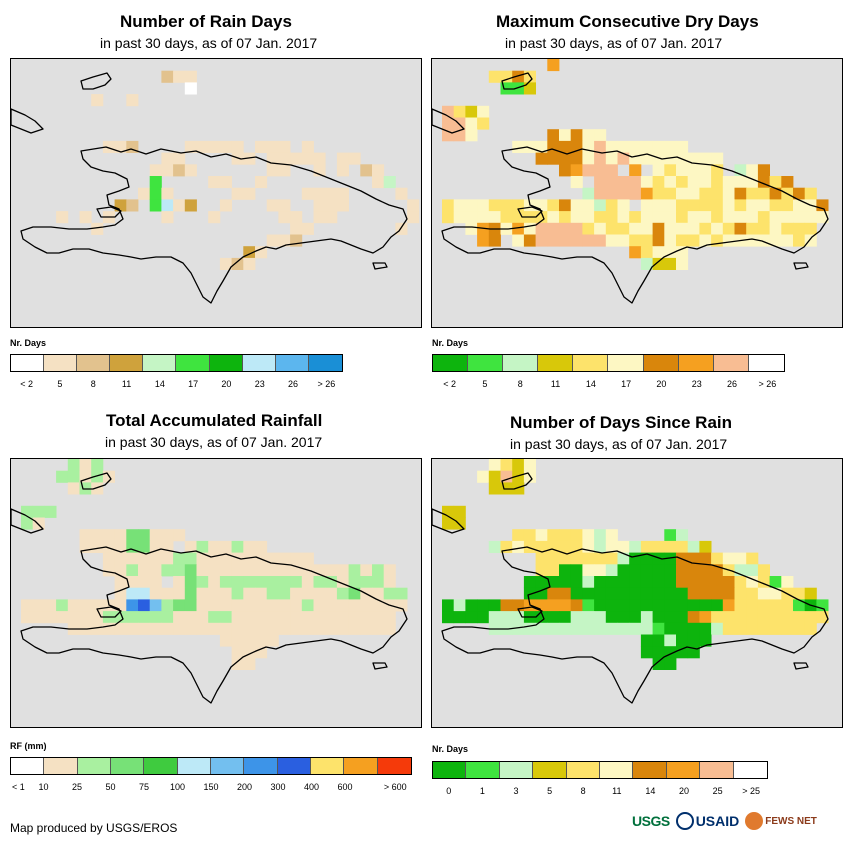 Image resolution: width=854 pixels, height=845 pixels. Describe the element at coordinates (684, 791) in the screenshot. I see `legend-label: 20` at that location.